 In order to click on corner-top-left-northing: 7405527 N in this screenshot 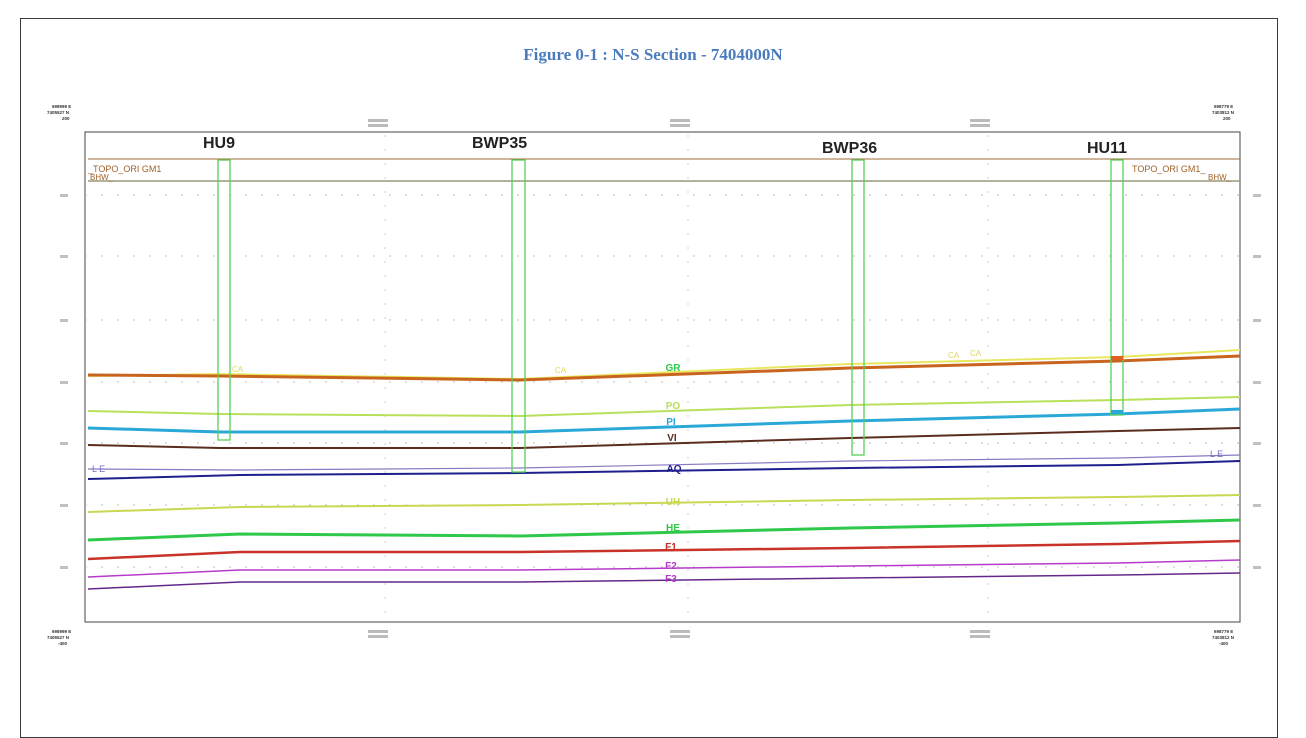, I will do `click(58, 112)`.